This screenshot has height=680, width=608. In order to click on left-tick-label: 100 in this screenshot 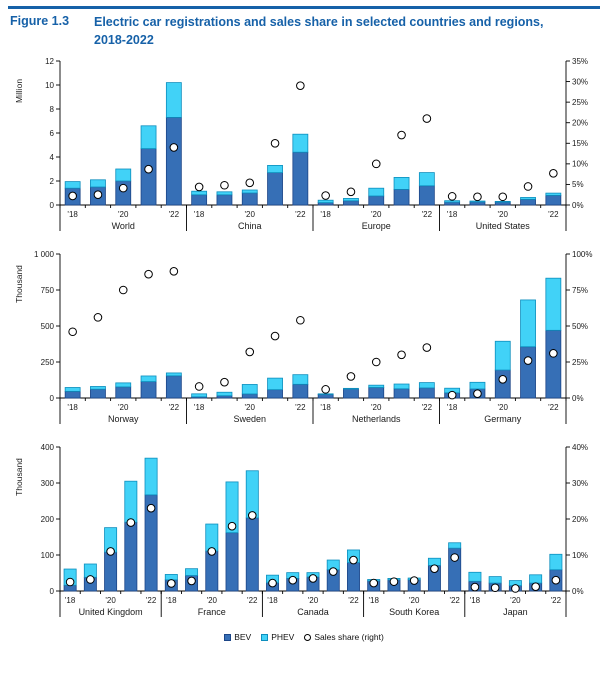, I will do `click(48, 555)`.